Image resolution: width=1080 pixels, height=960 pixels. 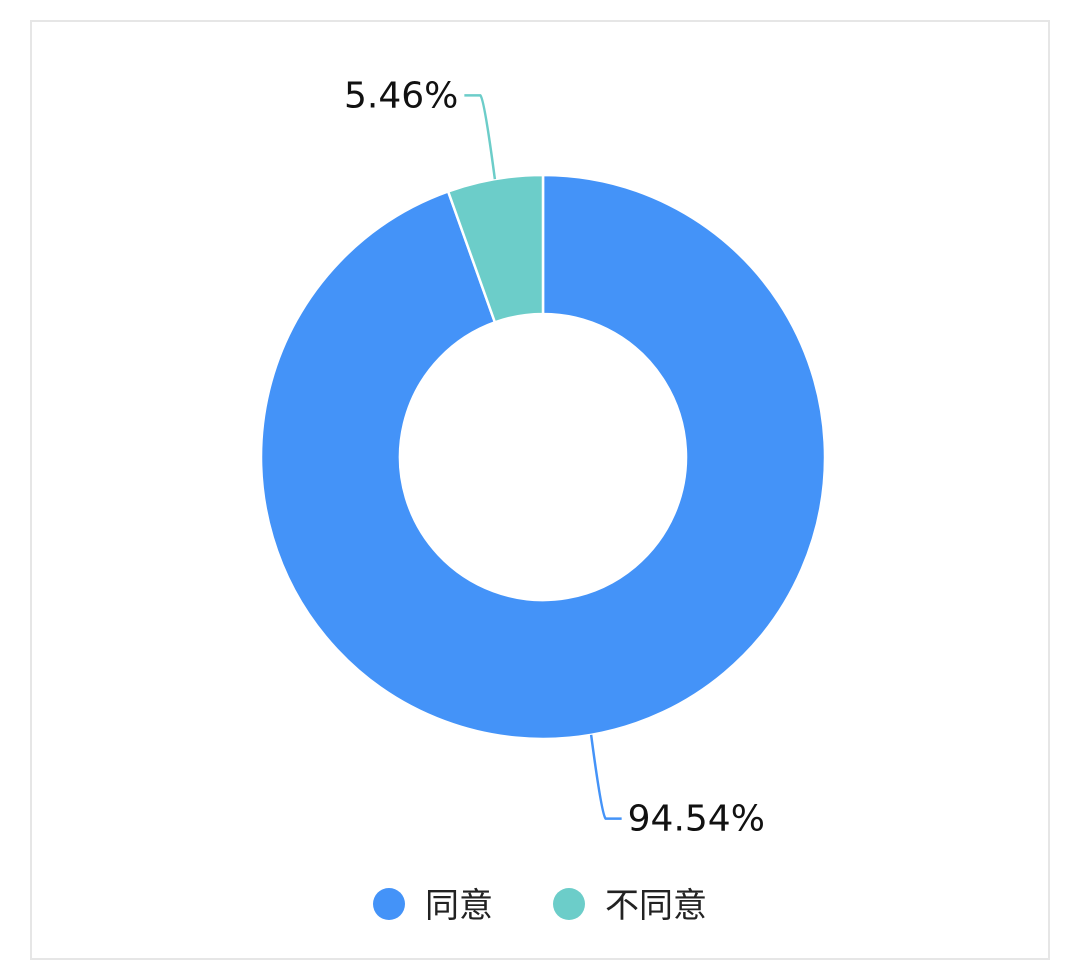 I want to click on leader-lines, so click(x=543, y=457).